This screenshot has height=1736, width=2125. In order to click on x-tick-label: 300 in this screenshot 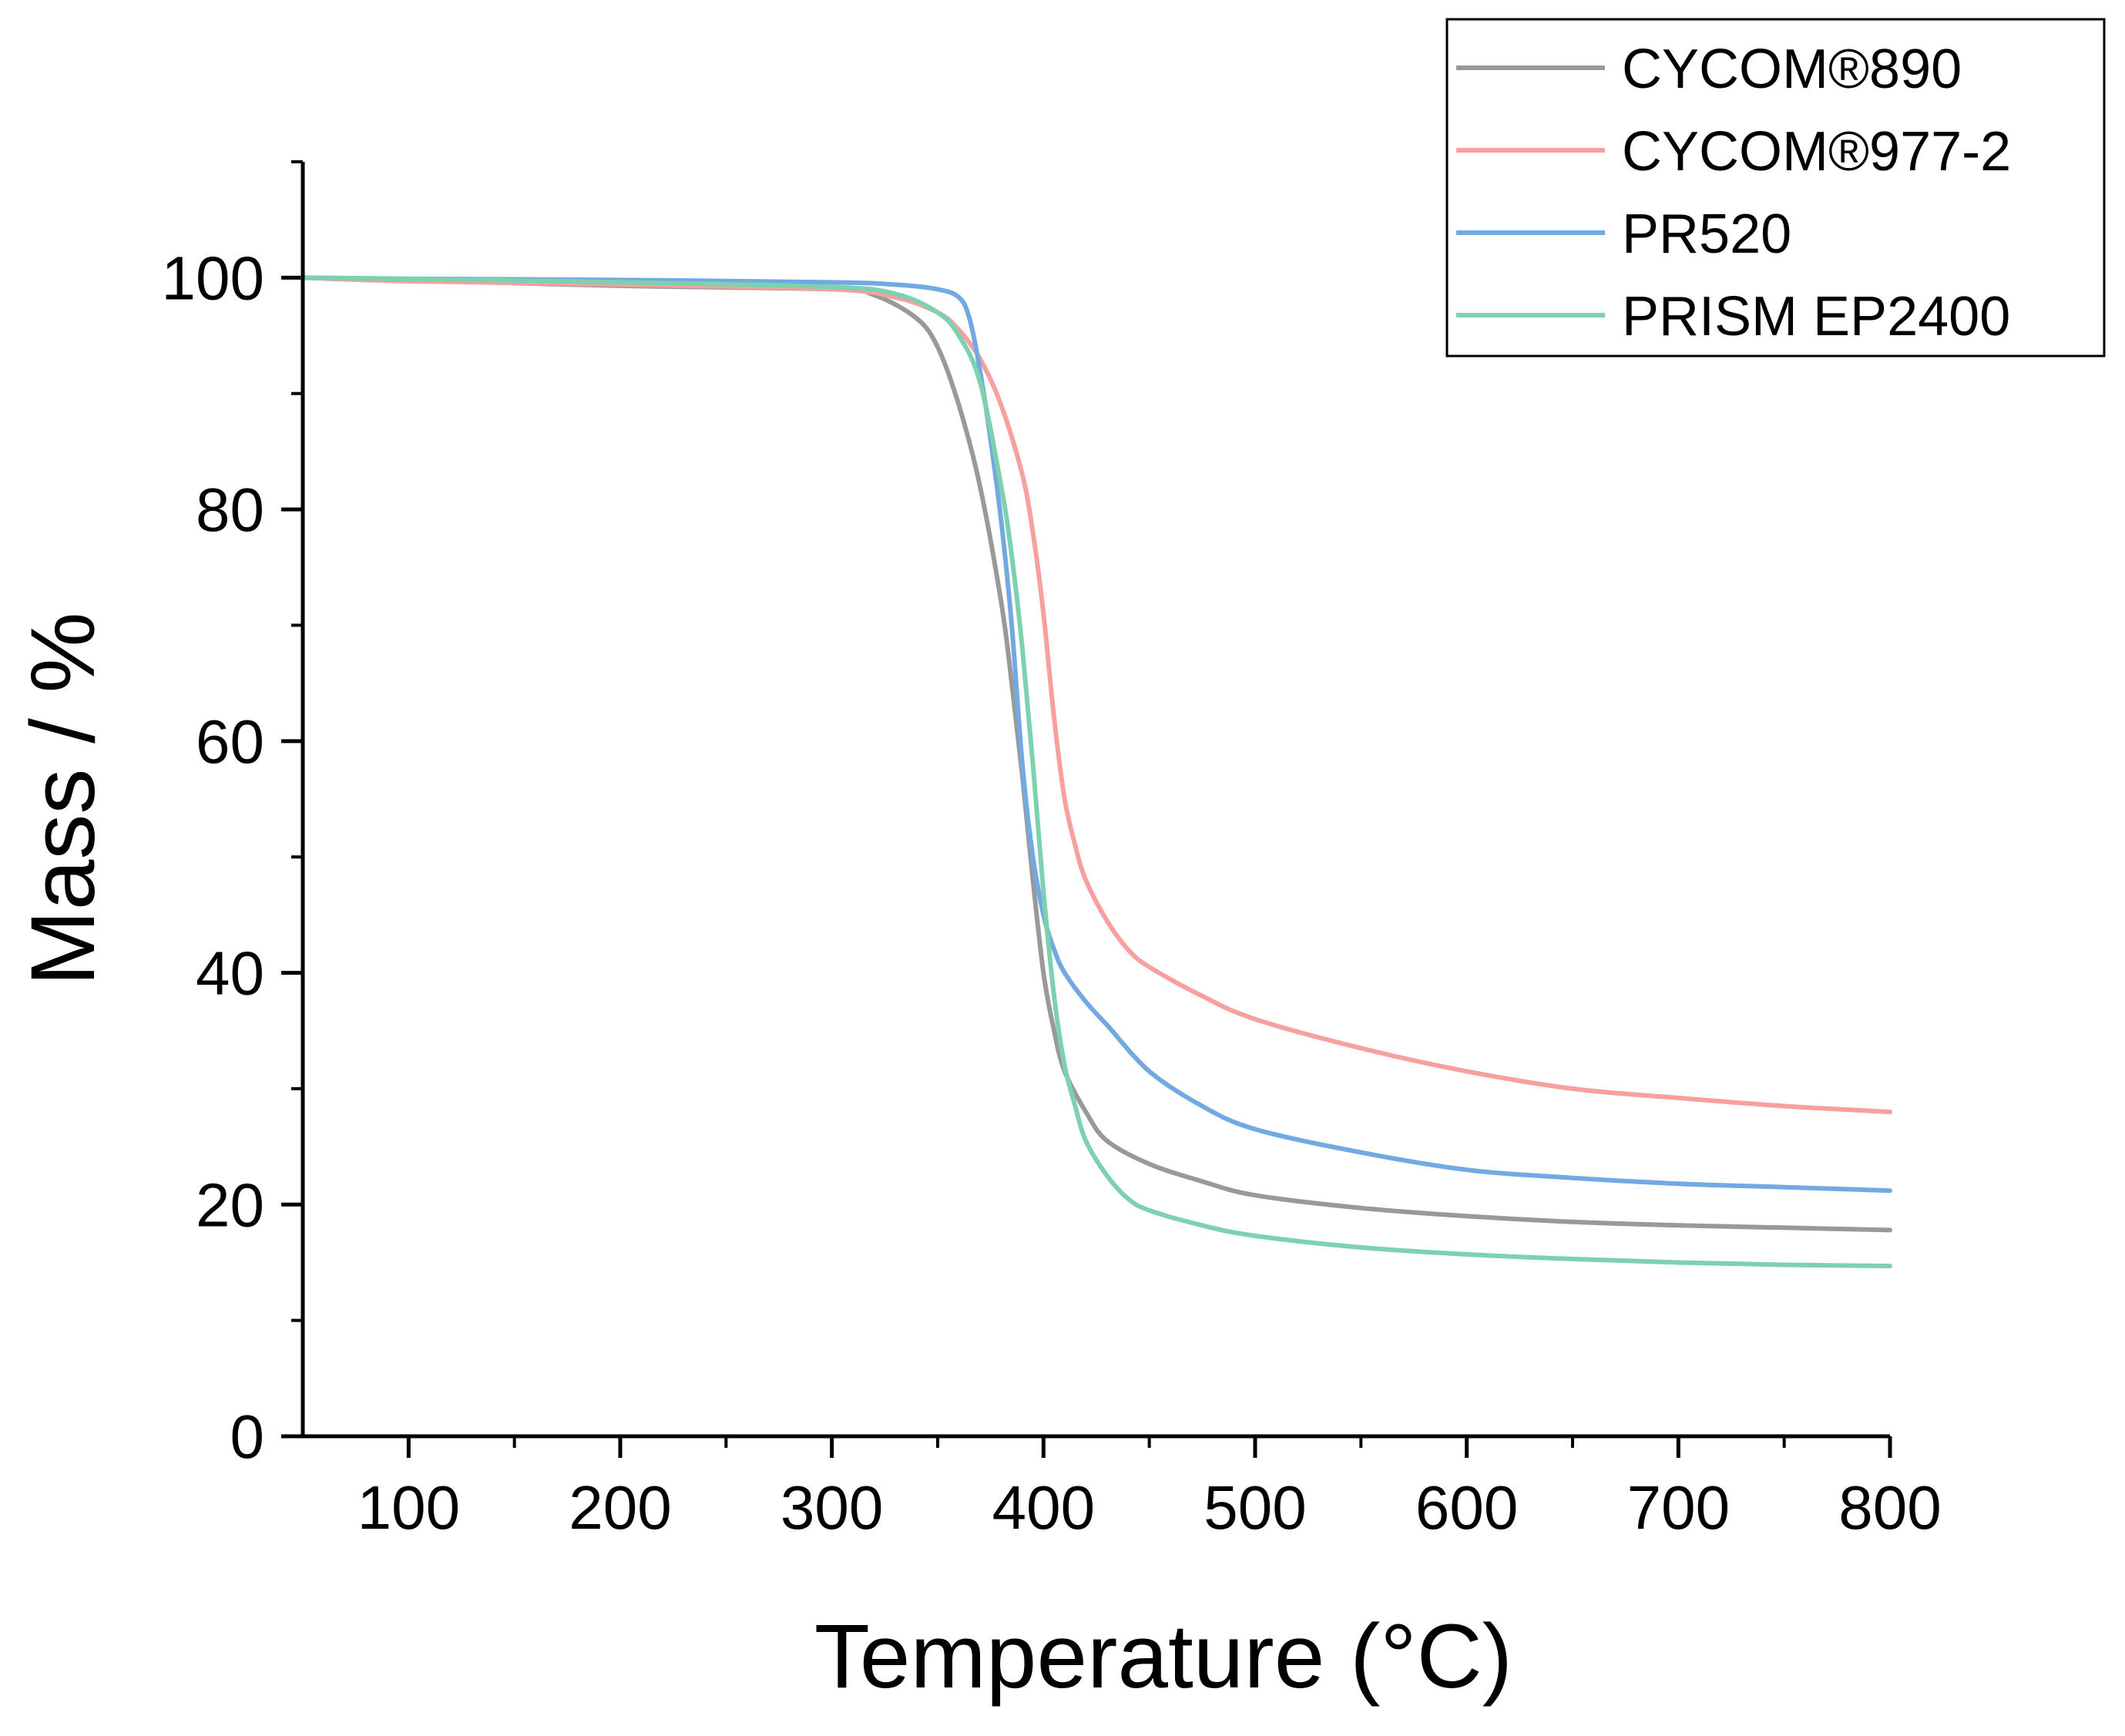, I will do `click(832, 1508)`.